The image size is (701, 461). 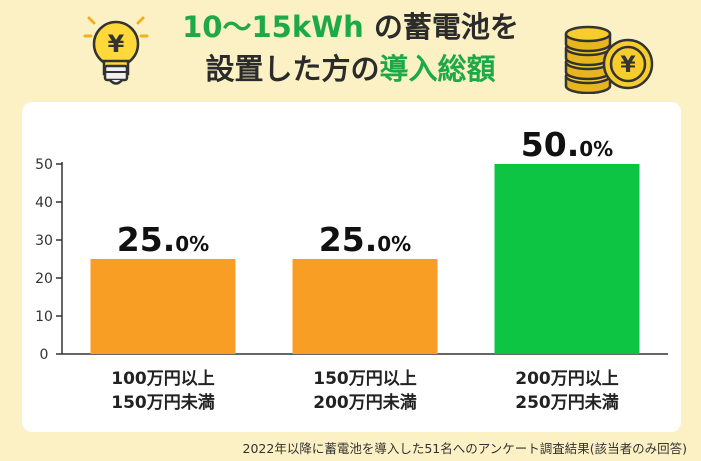 What do you see at coordinates (437, 69) in the screenshot?
I see `title-highlight-total: 導入総額` at bounding box center [437, 69].